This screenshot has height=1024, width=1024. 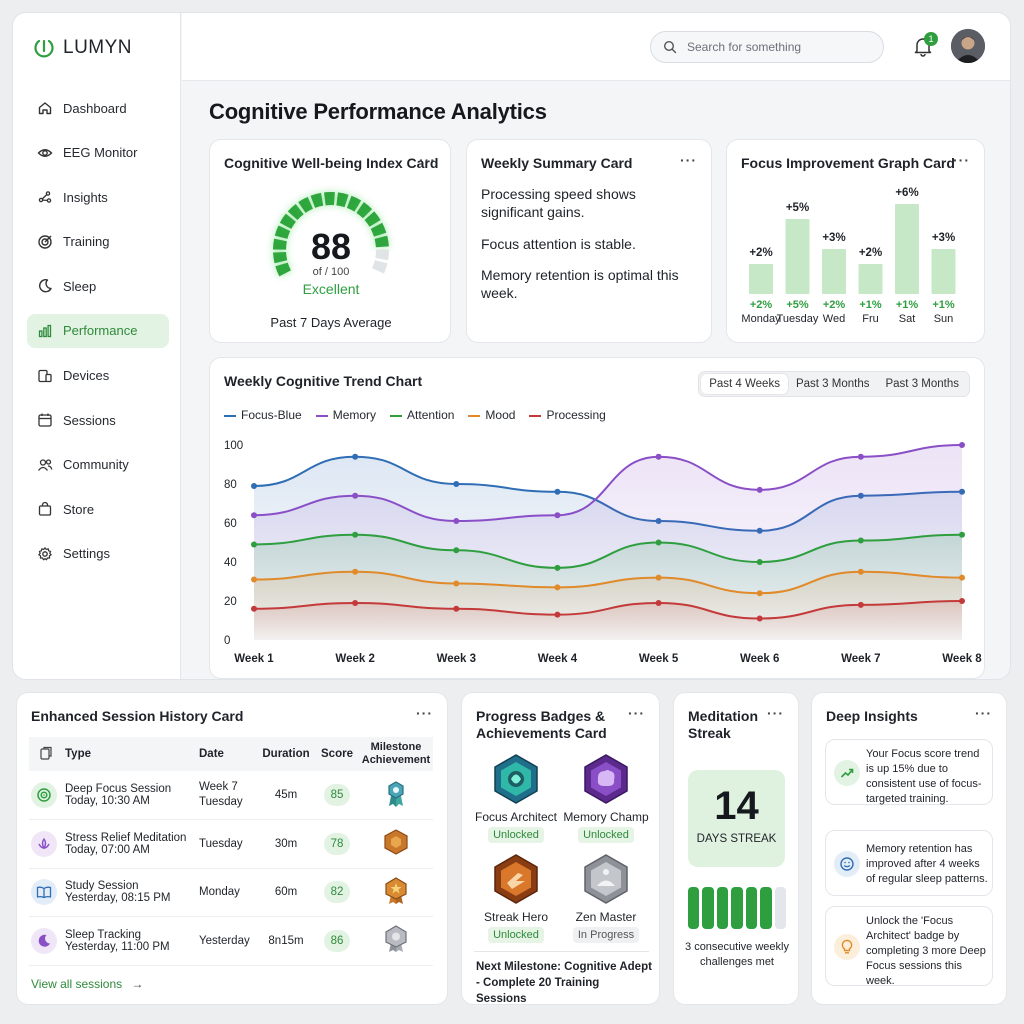 What do you see at coordinates (221, 794) in the screenshot?
I see `session-date: Week 7 Tuesday` at bounding box center [221, 794].